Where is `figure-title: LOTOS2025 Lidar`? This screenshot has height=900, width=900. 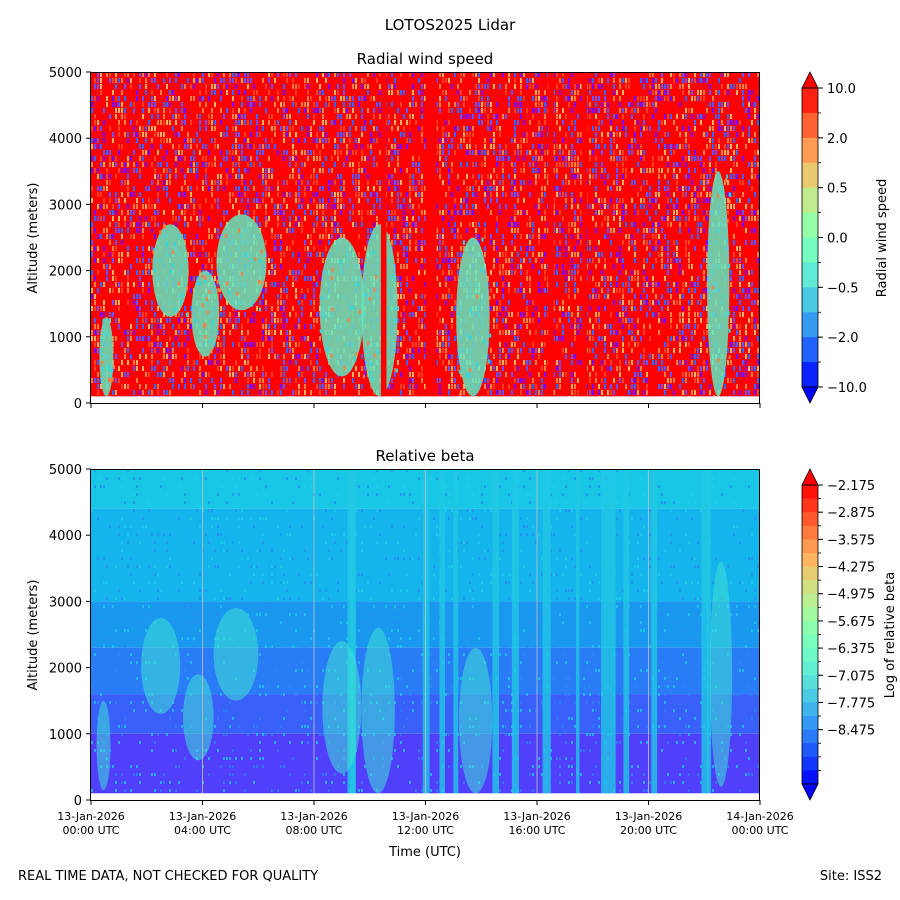
figure-title: LOTOS2025 Lidar is located at coordinates (450, 25).